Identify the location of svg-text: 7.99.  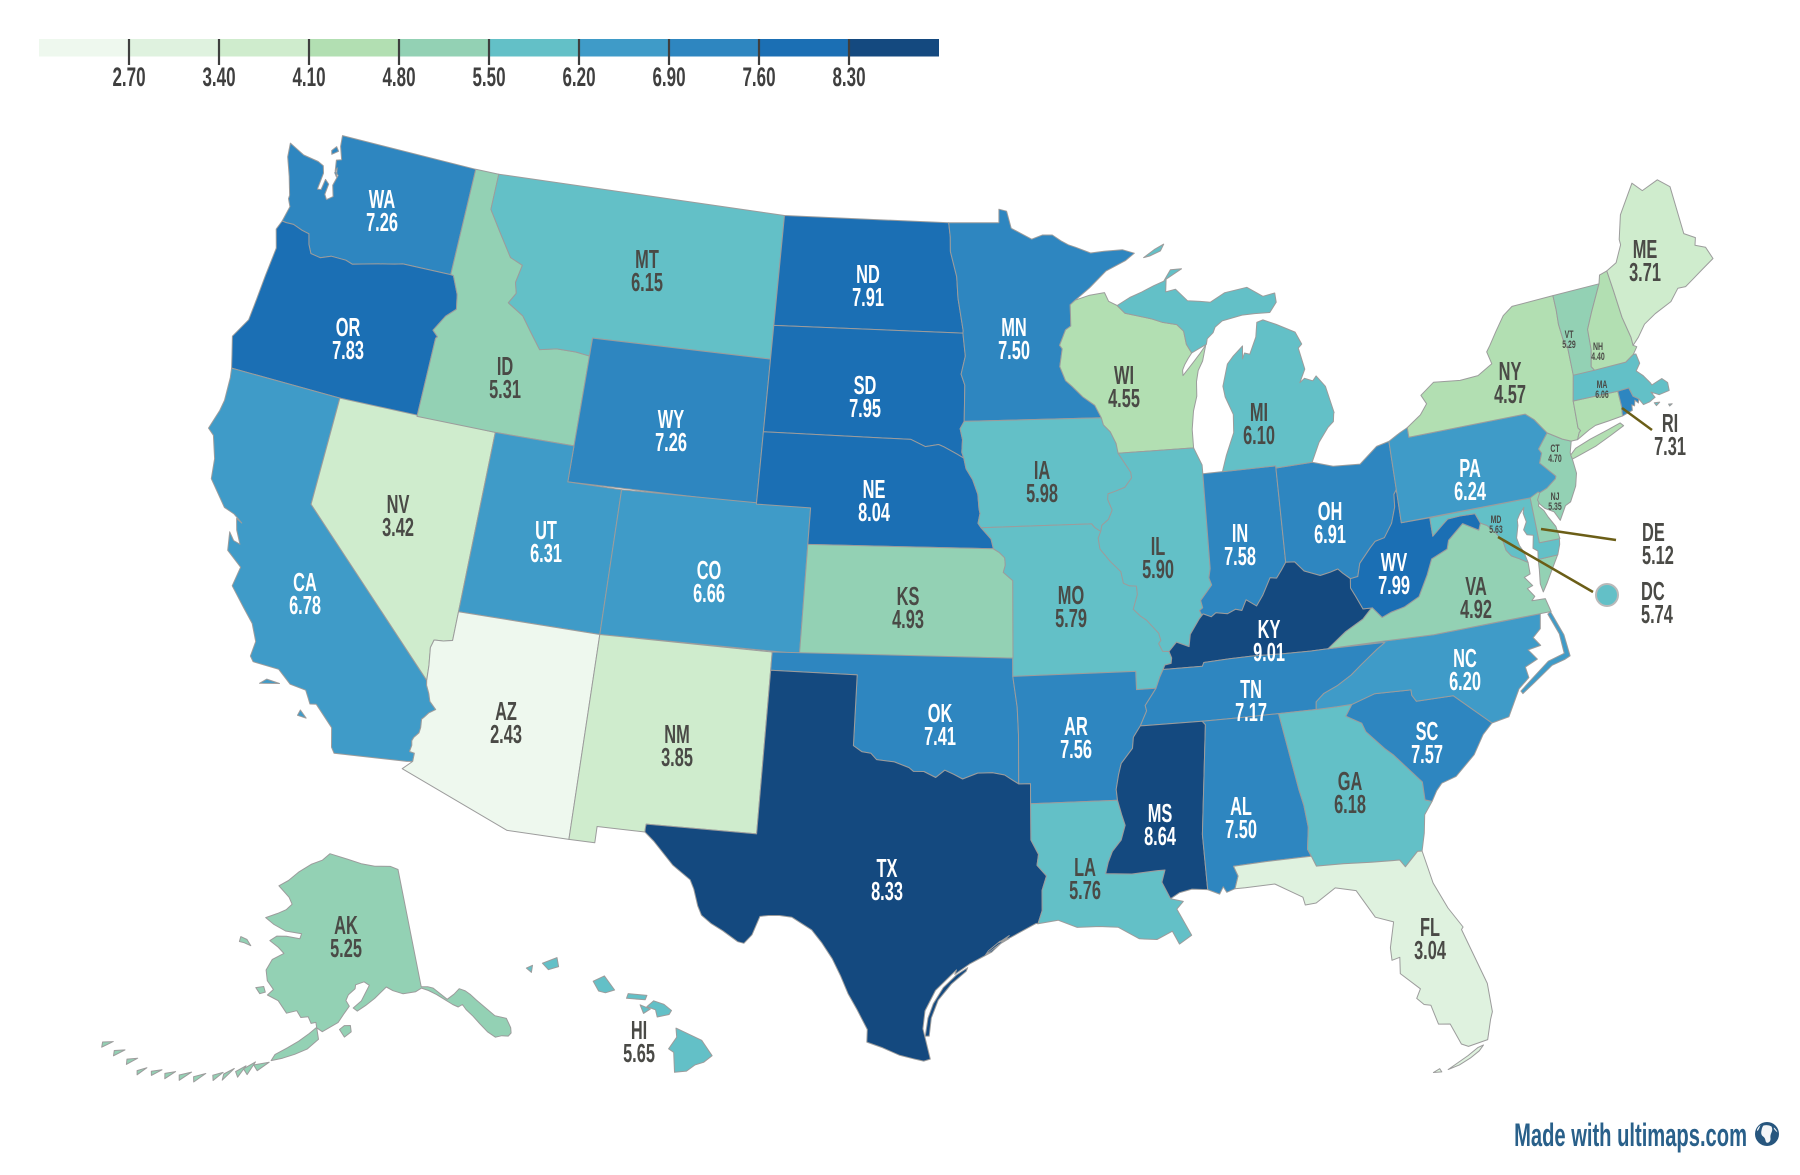
(1394, 585).